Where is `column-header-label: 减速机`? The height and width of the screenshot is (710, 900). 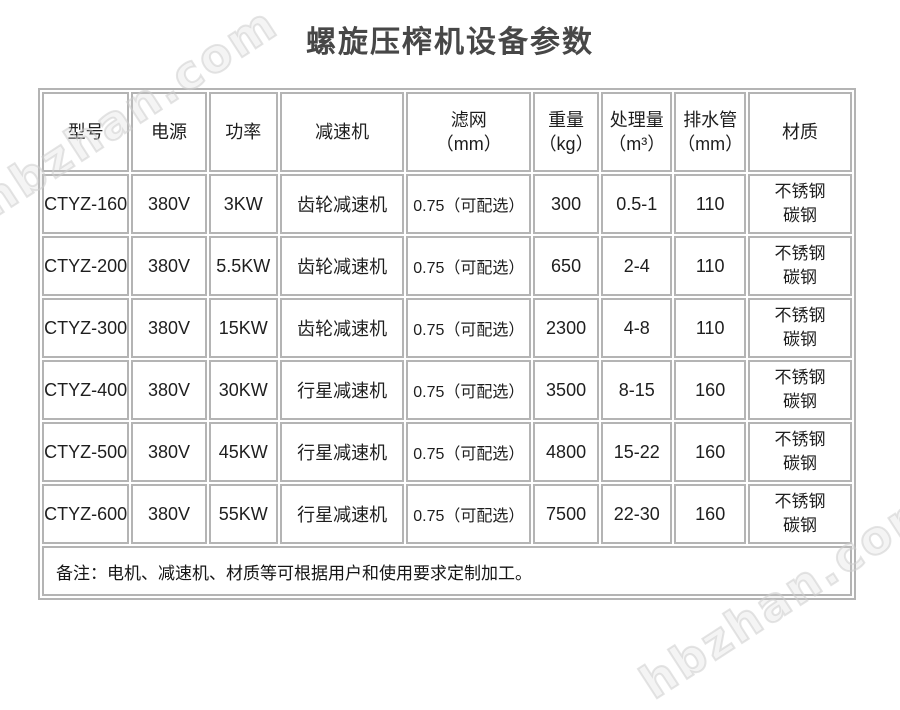
column-header-label: 减速机 is located at coordinates (342, 131).